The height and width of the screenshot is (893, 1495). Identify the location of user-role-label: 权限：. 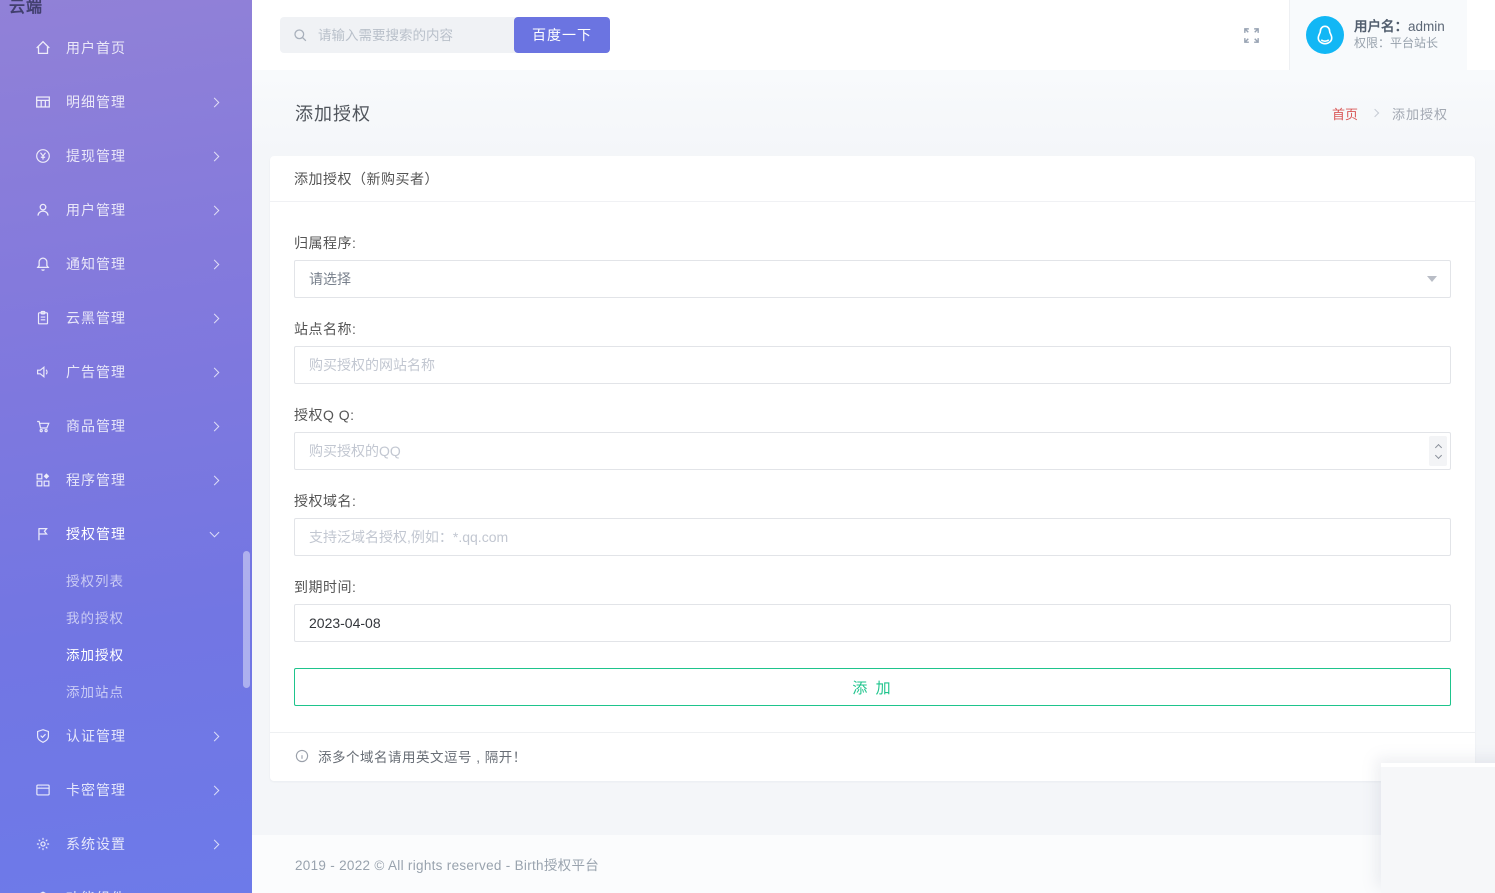
(1372, 43).